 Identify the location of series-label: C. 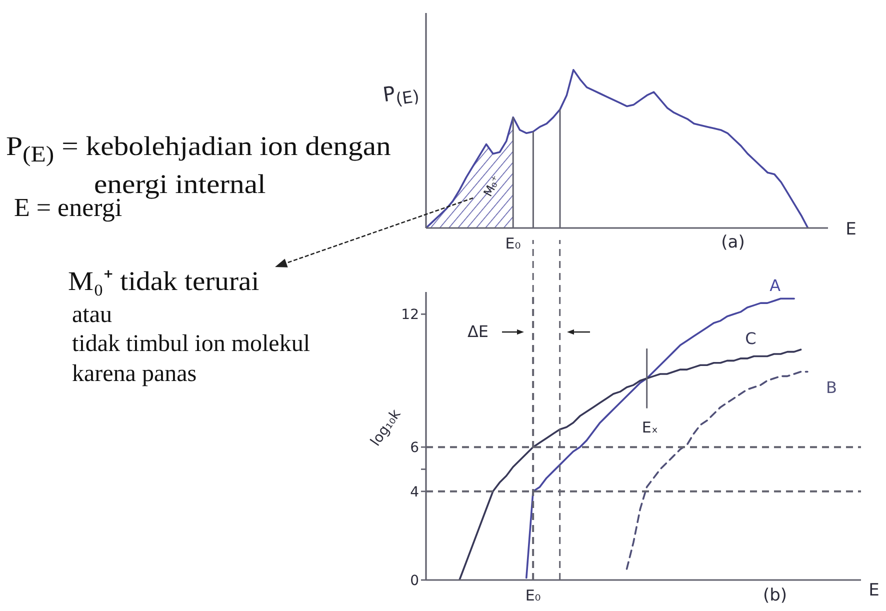
(750, 338).